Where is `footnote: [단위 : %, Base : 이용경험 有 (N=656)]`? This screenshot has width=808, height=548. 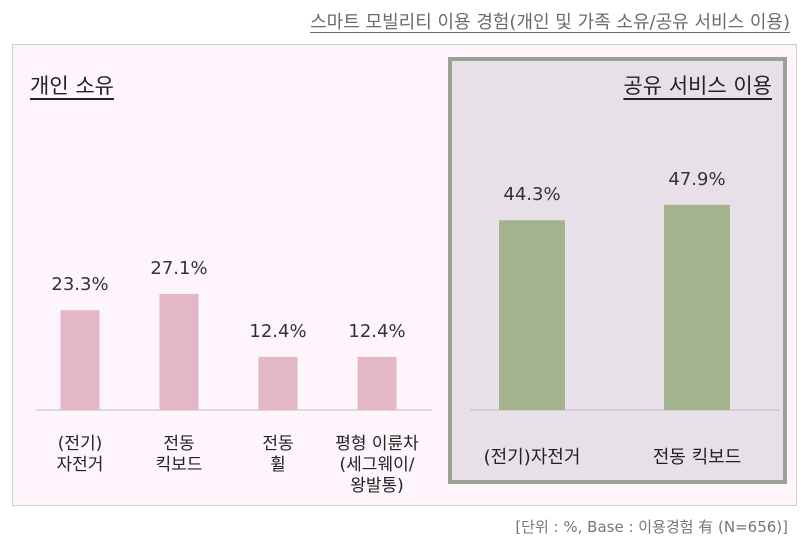 footnote: [단위 : %, Base : 이용경험 有 (N=656)] is located at coordinates (651, 527).